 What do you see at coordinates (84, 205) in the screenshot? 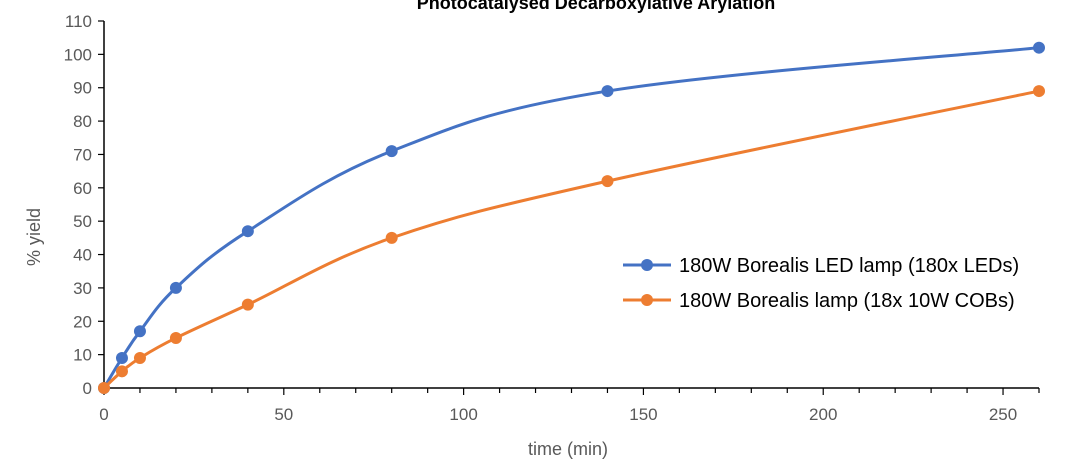
I see `y-axis-ticks: 0 10 20 30 40 50 60 70 80 90 100 110` at bounding box center [84, 205].